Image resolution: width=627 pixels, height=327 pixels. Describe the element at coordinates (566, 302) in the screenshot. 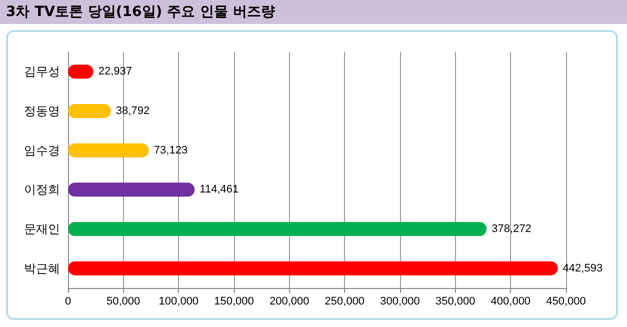

I see `x-tick-label: 450,000` at that location.